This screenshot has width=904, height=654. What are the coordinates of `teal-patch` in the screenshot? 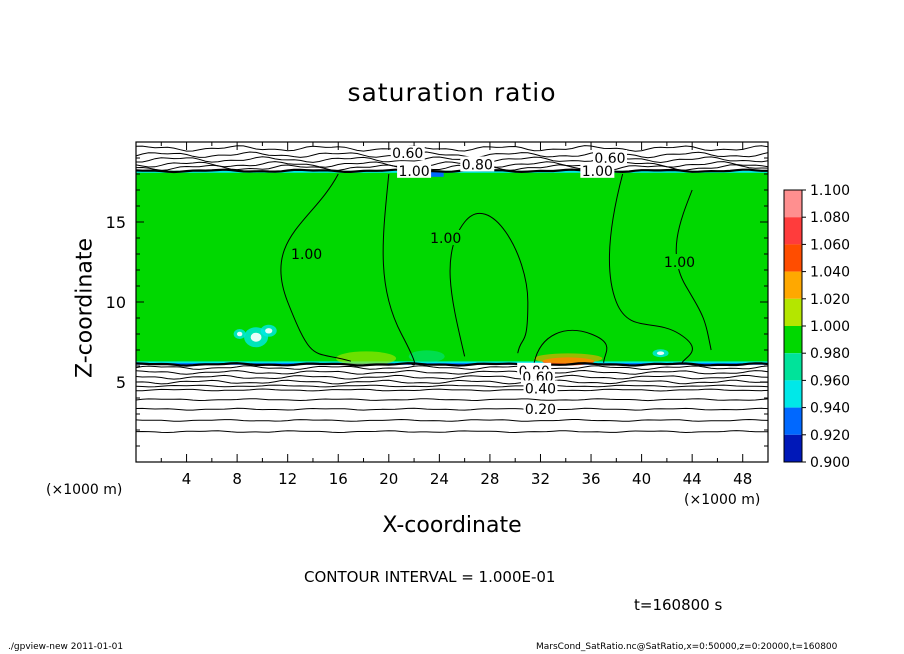 It's located at (426, 356).